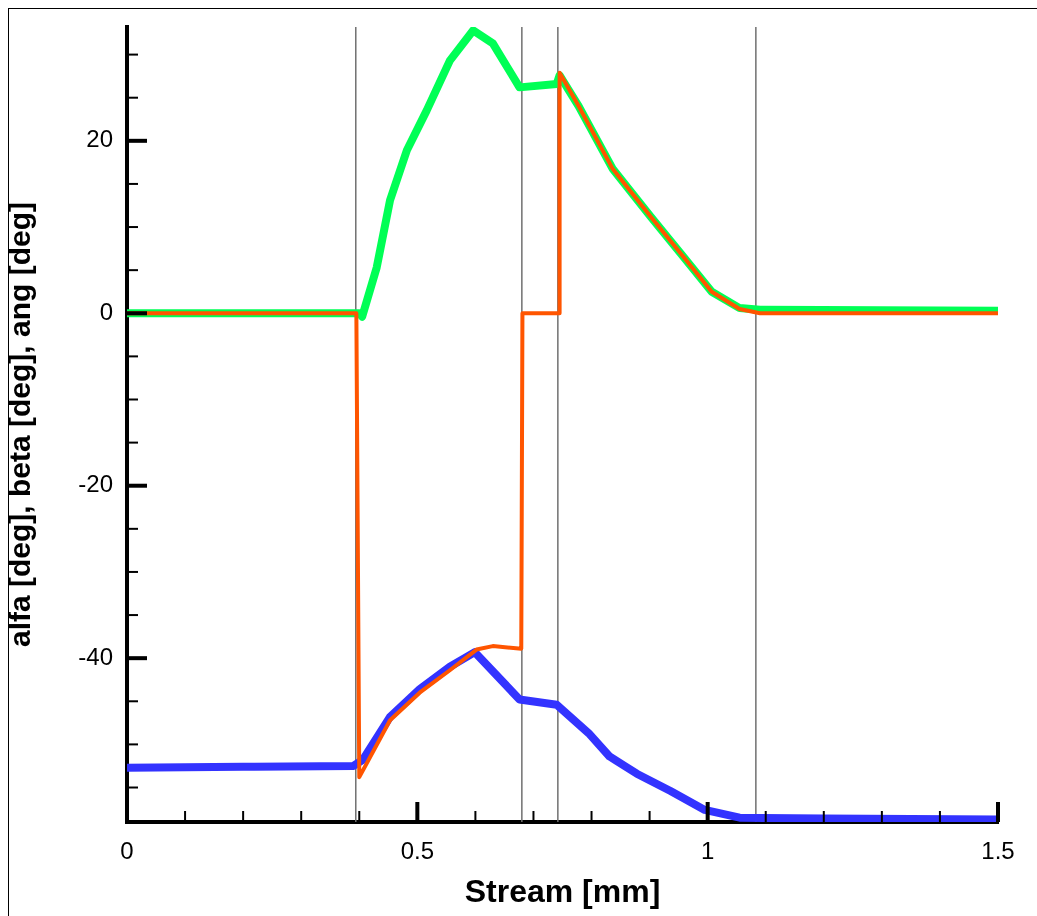  I want to click on y-tick-label: 0, so click(106, 311).